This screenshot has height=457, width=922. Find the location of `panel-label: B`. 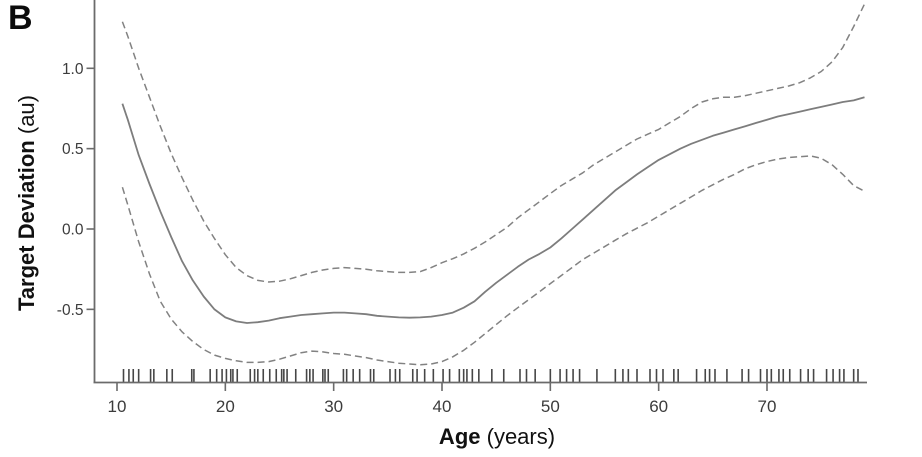

panel-label: B is located at coordinates (20, 18).